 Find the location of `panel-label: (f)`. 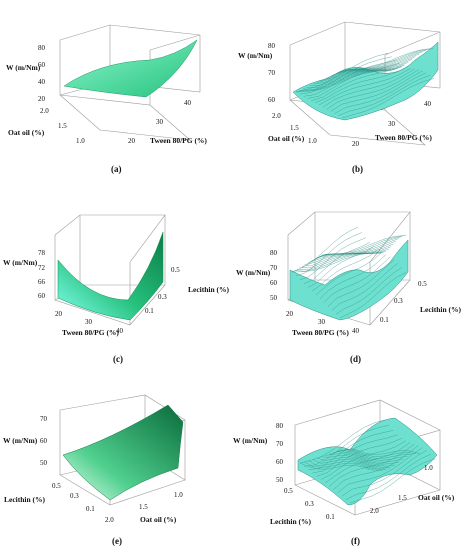

panel-label: (f) is located at coordinates (355, 541).